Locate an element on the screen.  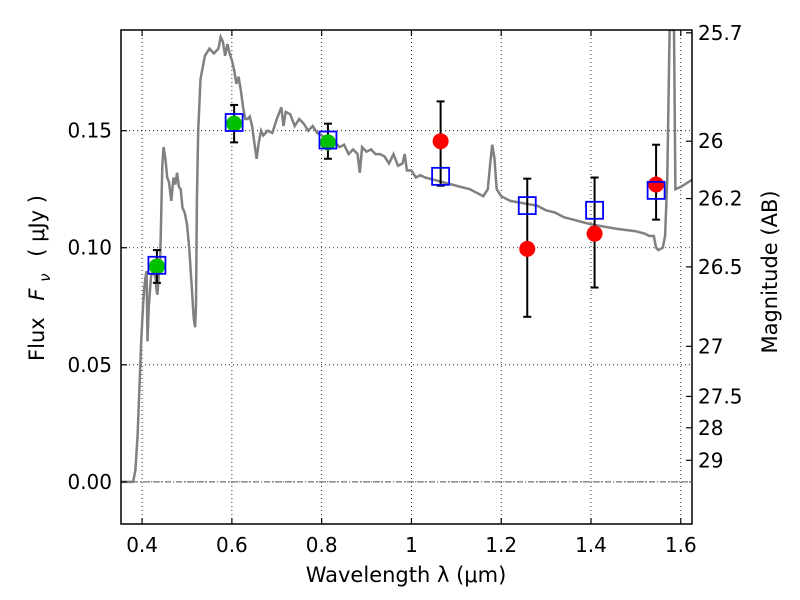
y-axis-label-prefix: Flux is located at coordinates (37, 339).